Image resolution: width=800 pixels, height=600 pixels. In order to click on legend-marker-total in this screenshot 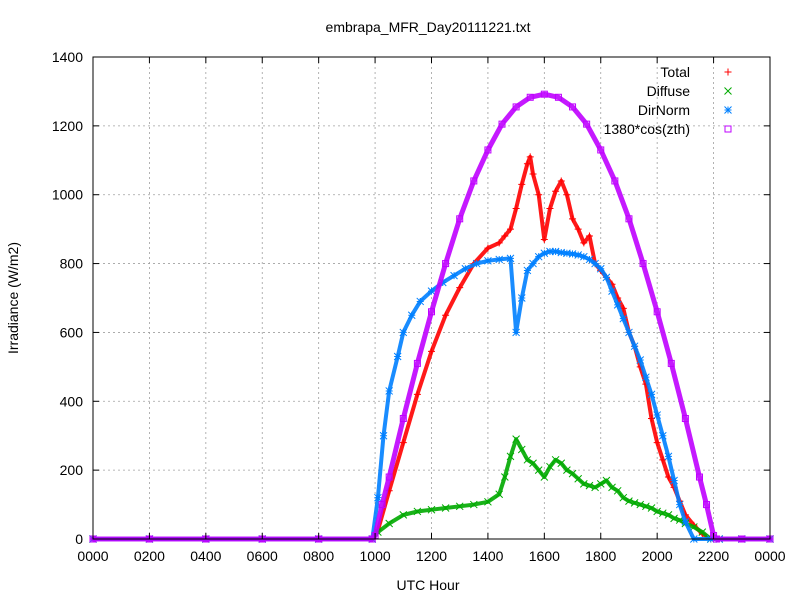, I will do `click(728, 72)`.